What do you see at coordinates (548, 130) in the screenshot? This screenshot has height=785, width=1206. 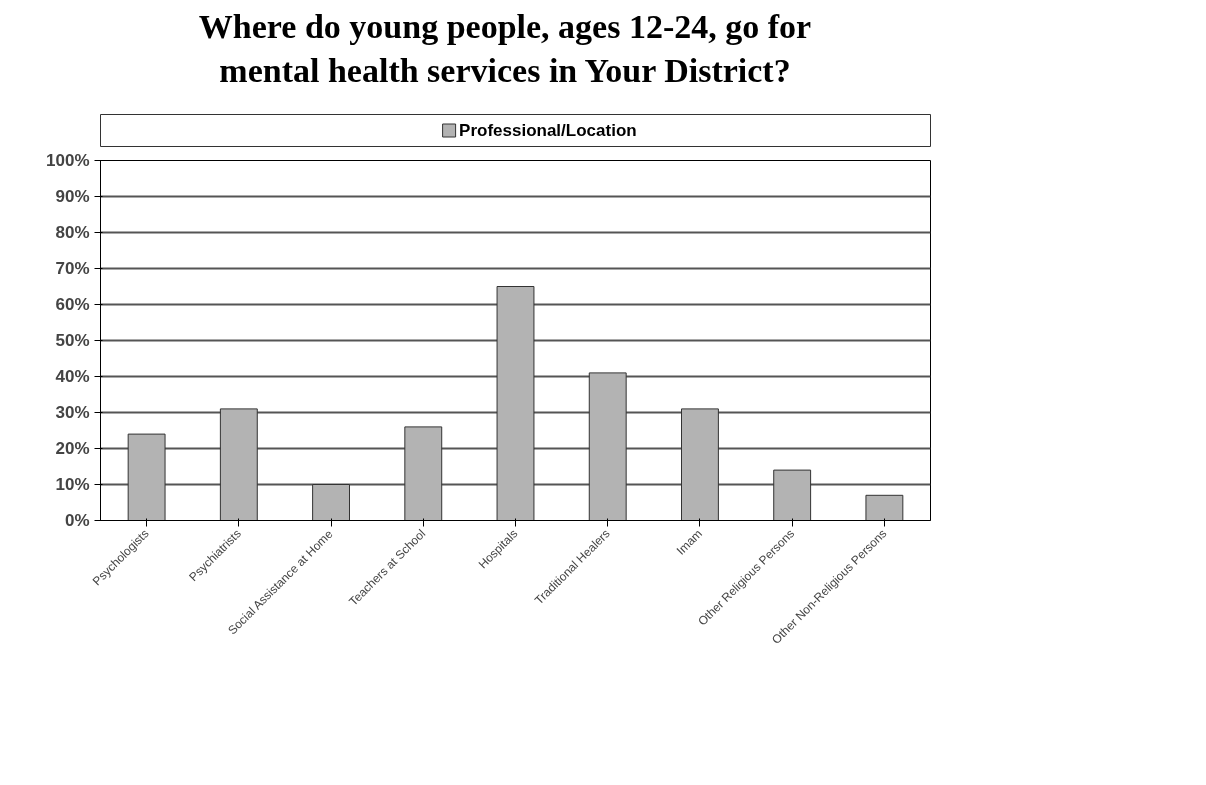 I see `legend-label: Professional/Location` at bounding box center [548, 130].